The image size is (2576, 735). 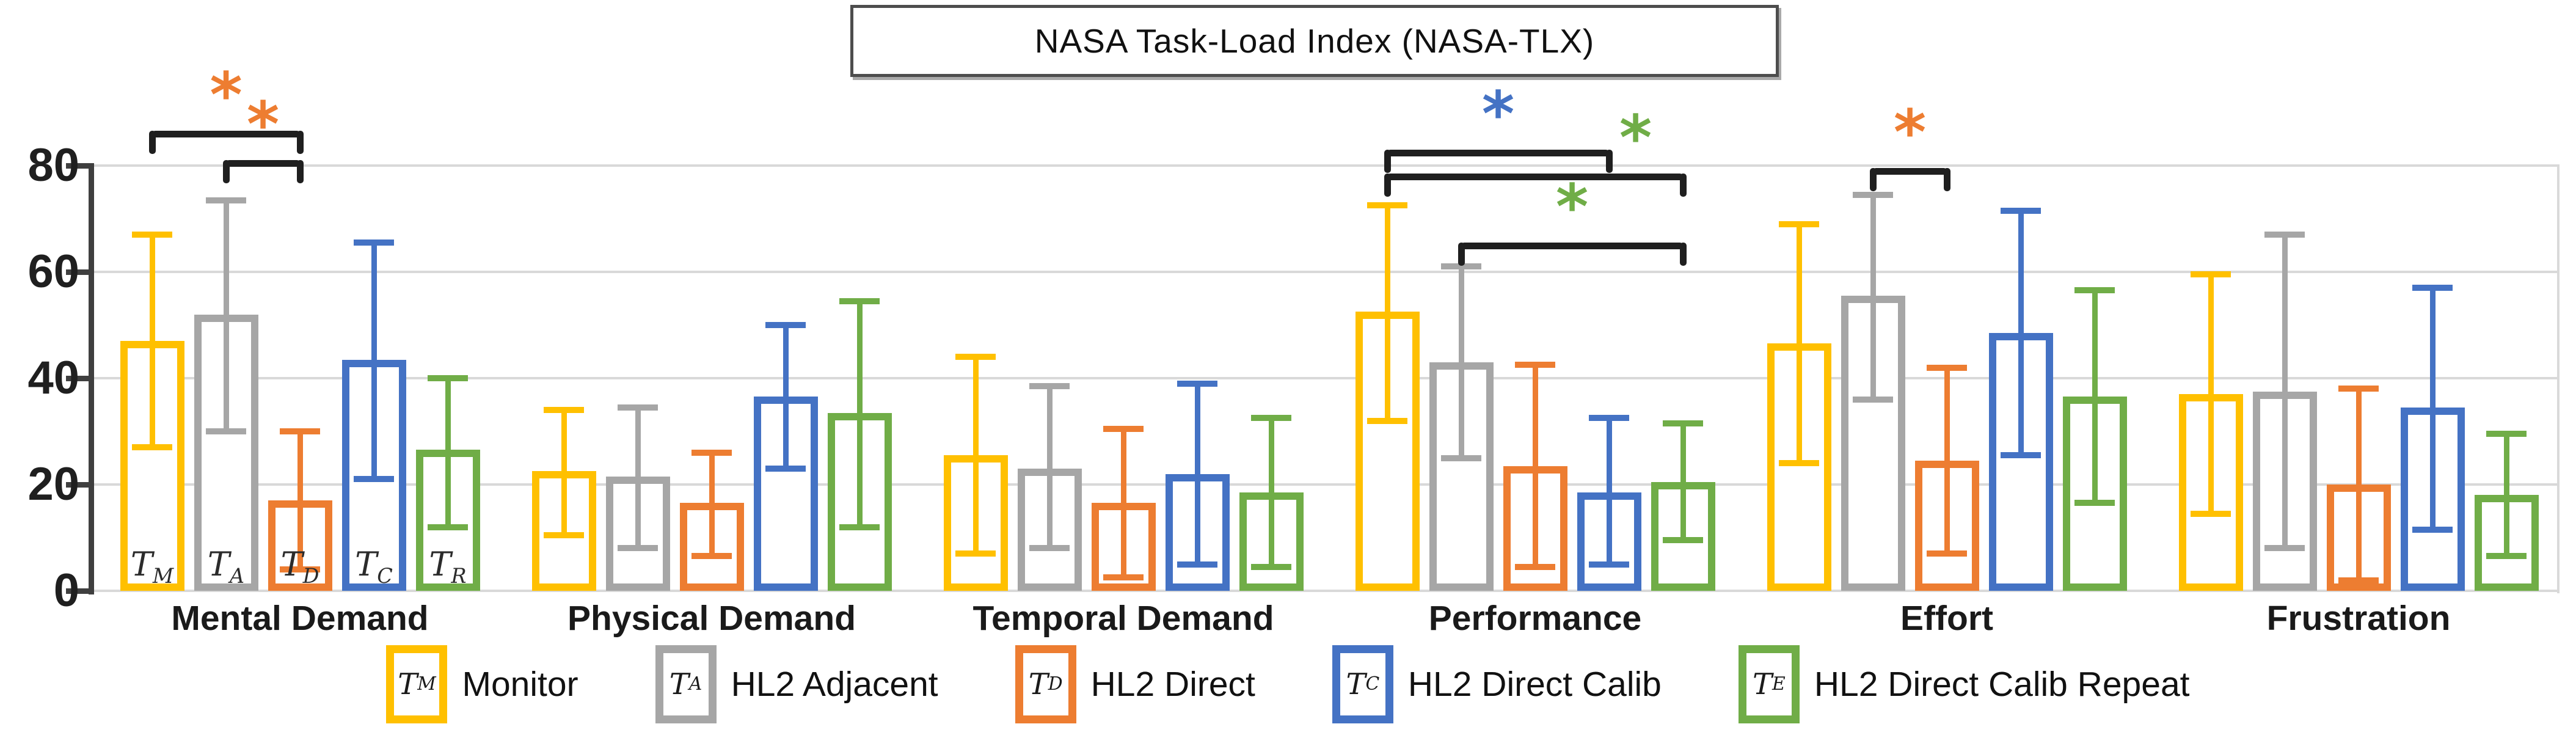 I want to click on category-label: Mental Demand, so click(x=300, y=619).